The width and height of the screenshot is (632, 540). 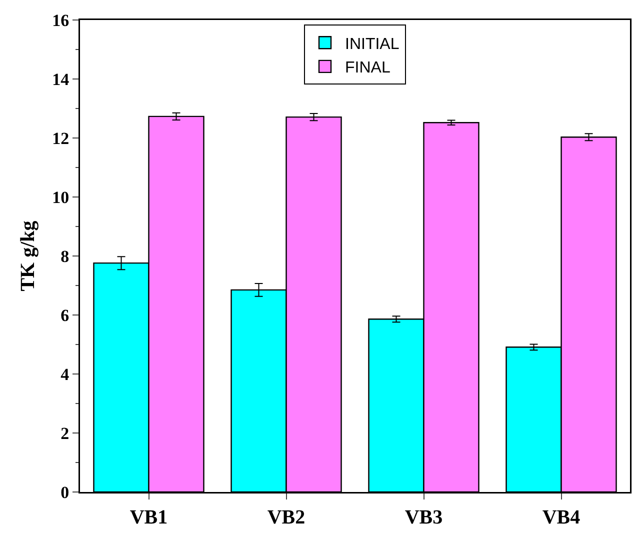 I want to click on y-tick-label: 2, so click(x=65, y=433).